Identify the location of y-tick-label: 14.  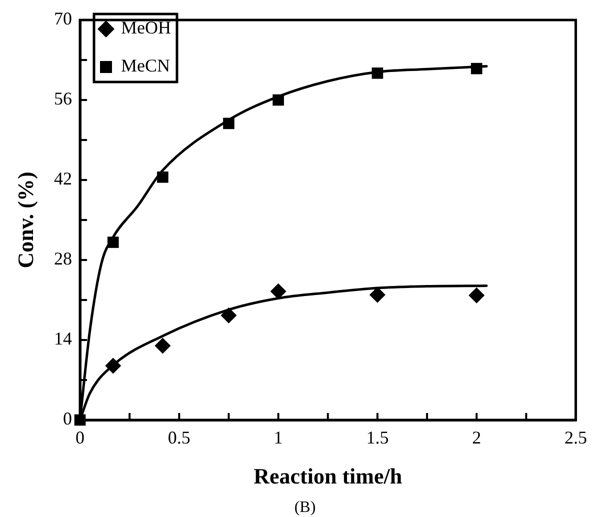
(63, 338).